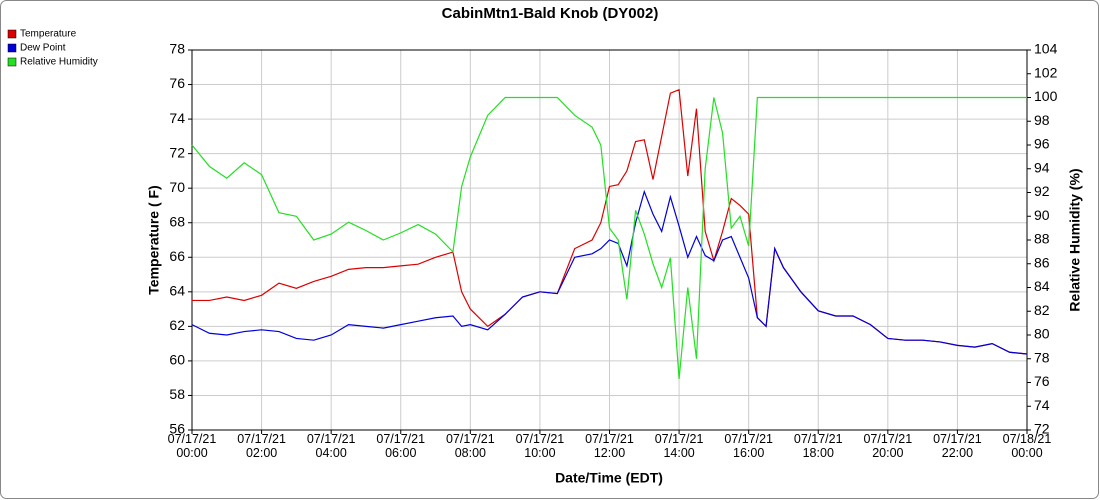 The height and width of the screenshot is (500, 1100). I want to click on y2-tick-label: 78, so click(1042, 357).